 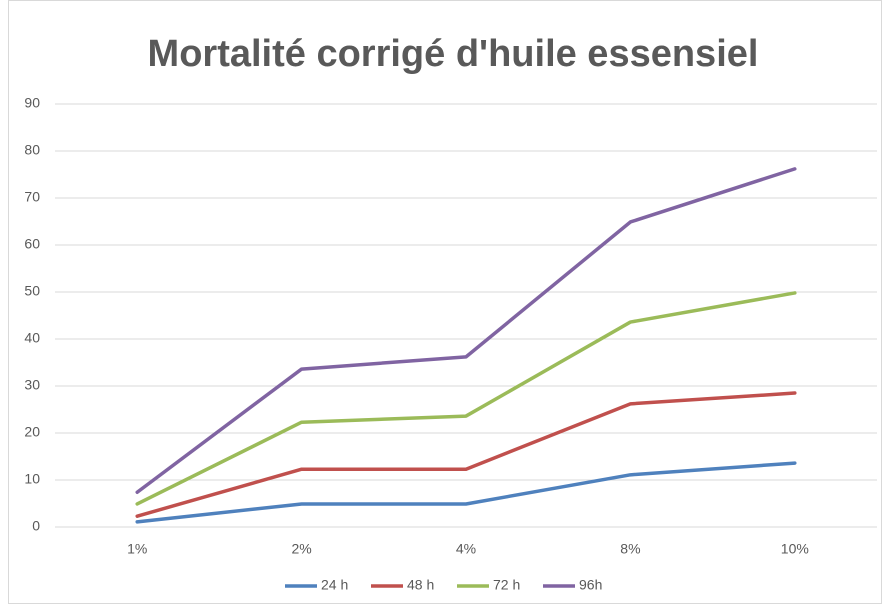 What do you see at coordinates (32, 197) in the screenshot?
I see `y-tick-label: 70` at bounding box center [32, 197].